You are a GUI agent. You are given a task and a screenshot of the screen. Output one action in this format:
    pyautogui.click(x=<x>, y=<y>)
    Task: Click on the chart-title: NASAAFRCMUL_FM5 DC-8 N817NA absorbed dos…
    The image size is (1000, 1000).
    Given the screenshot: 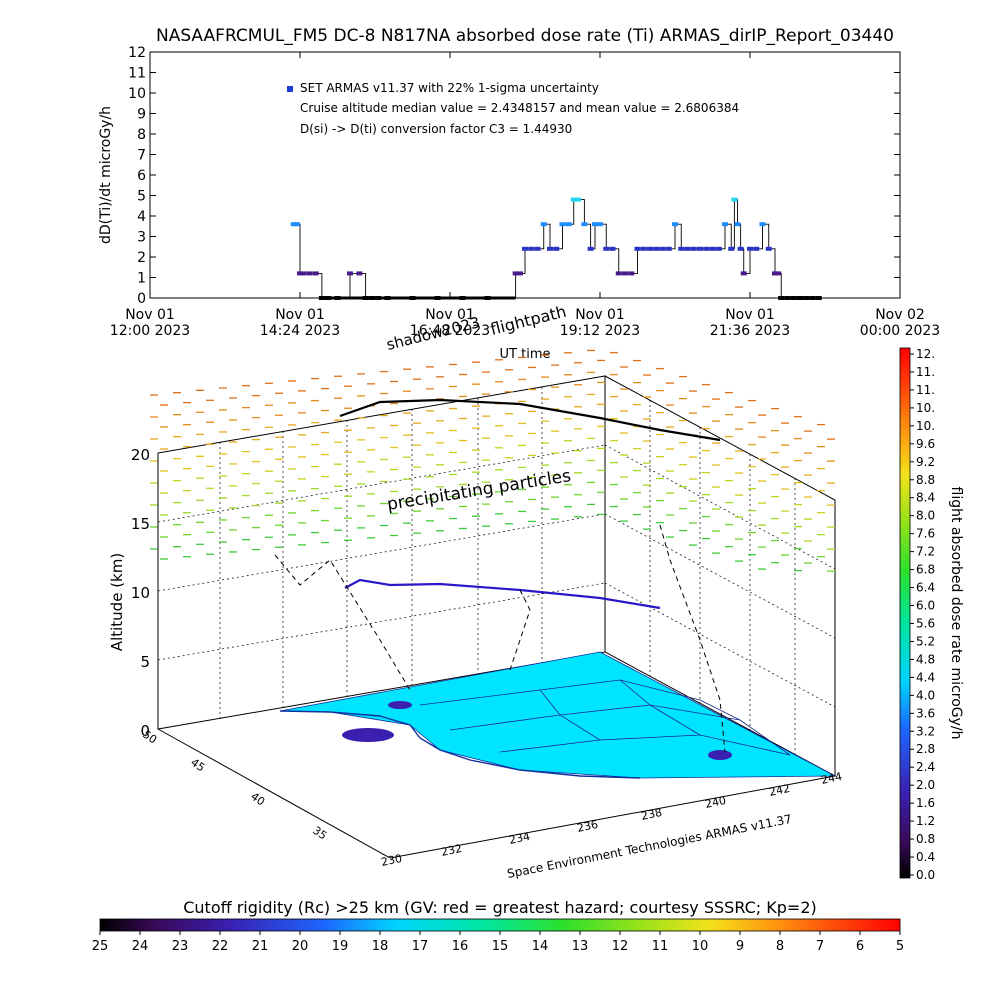 What is the action you would take?
    pyautogui.click(x=525, y=36)
    